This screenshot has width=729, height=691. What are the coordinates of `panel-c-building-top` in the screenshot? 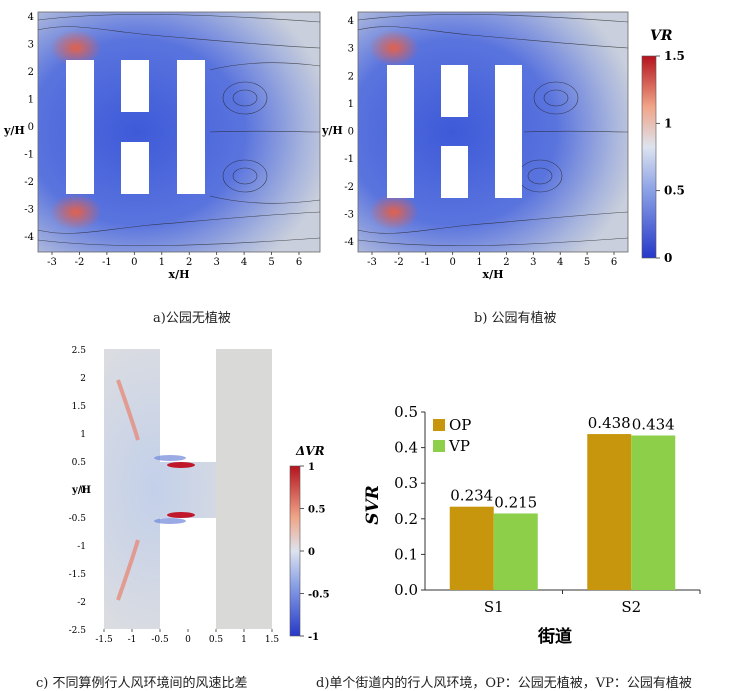 It's located at (188, 405).